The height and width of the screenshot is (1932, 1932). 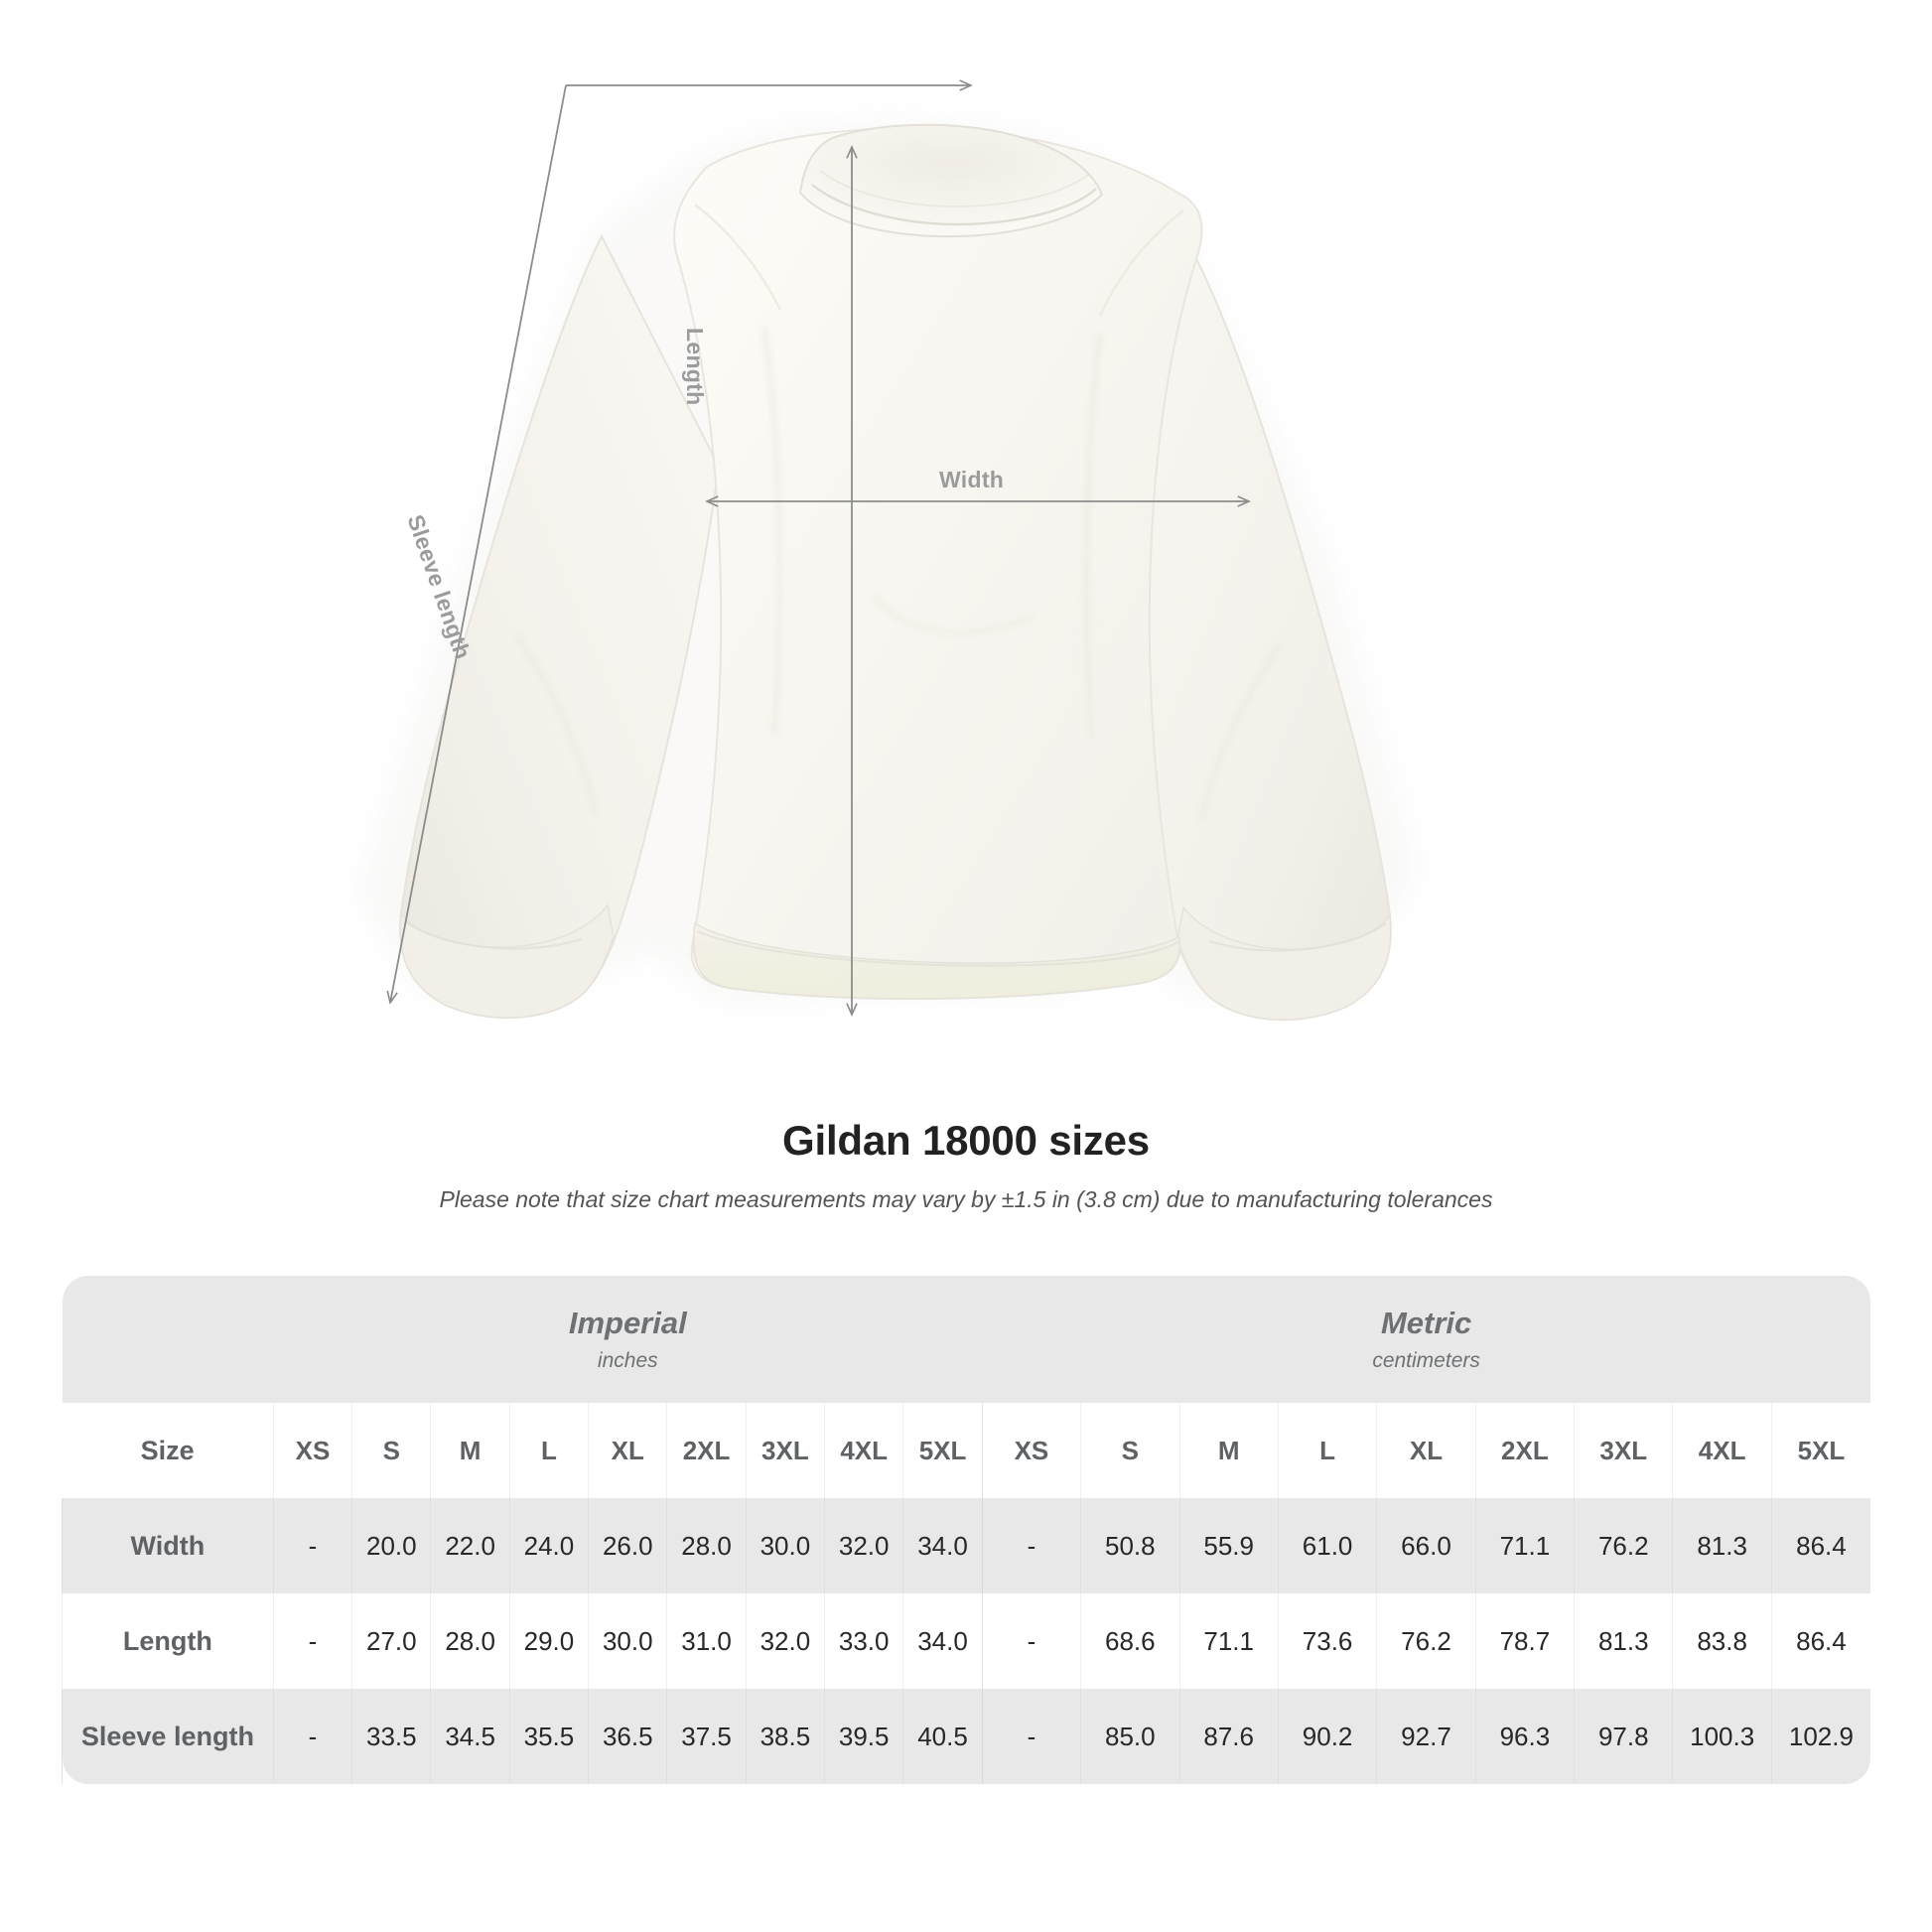 I want to click on size-header-imperial-l: L, so click(x=549, y=1451).